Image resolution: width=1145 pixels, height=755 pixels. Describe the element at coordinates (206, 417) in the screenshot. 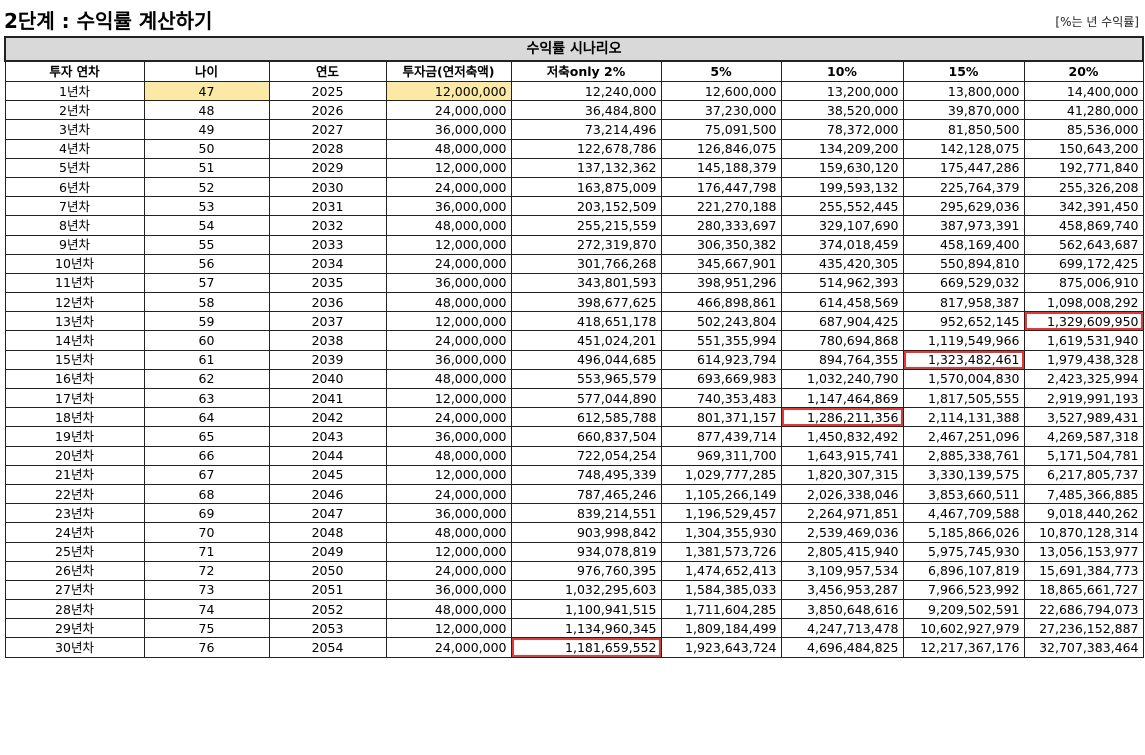

I see `table-cell: 64` at that location.